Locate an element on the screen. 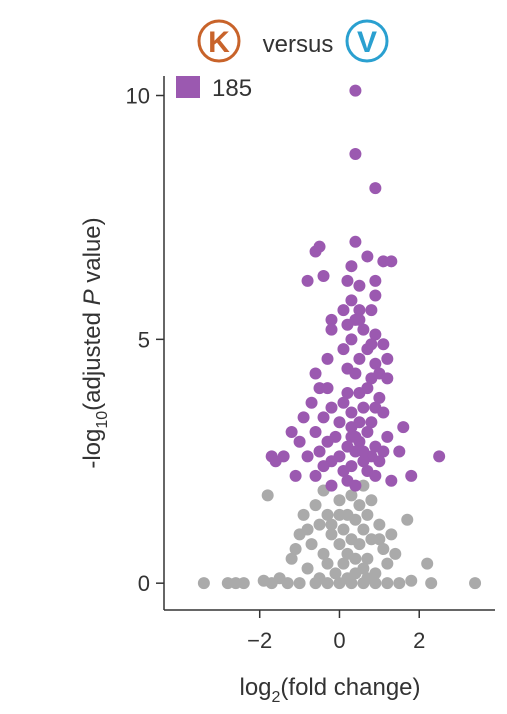 This screenshot has width=507, height=714. group-b-badge is located at coordinates (367, 41).